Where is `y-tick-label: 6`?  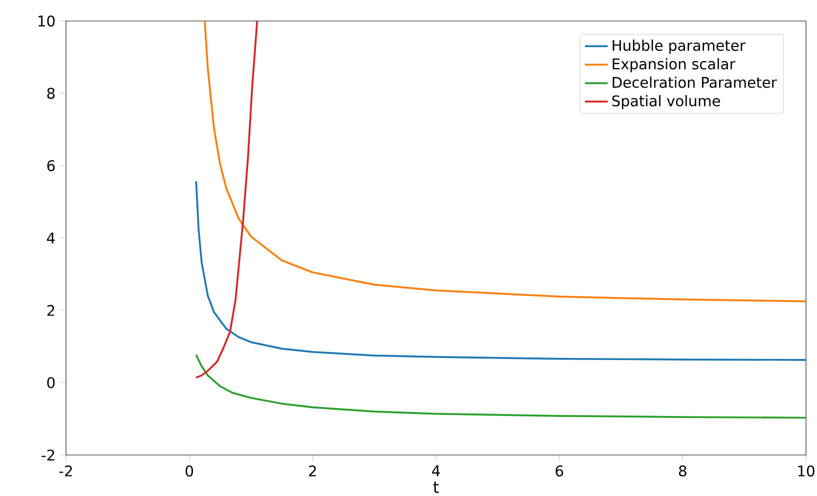 y-tick-label: 6 is located at coordinates (51, 166).